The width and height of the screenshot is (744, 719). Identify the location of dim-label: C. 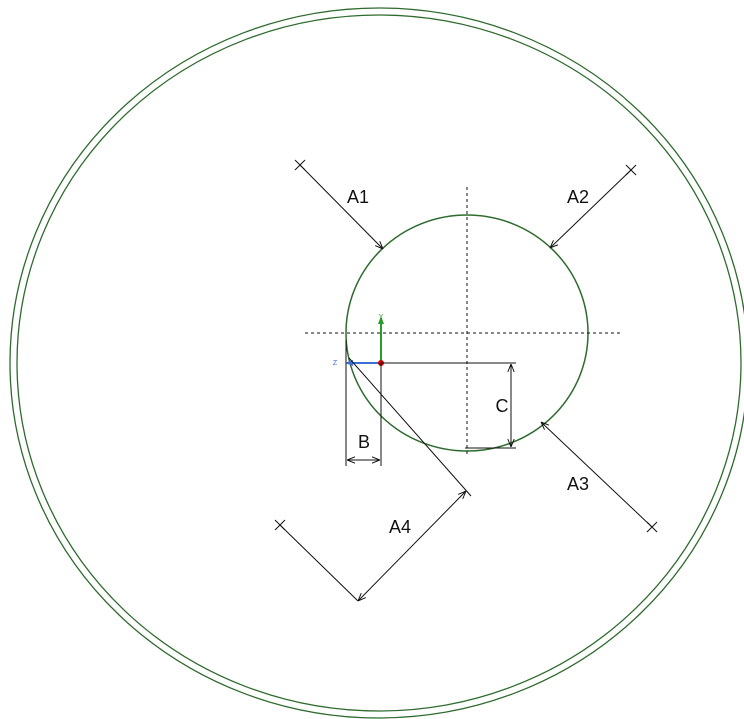
(502, 406).